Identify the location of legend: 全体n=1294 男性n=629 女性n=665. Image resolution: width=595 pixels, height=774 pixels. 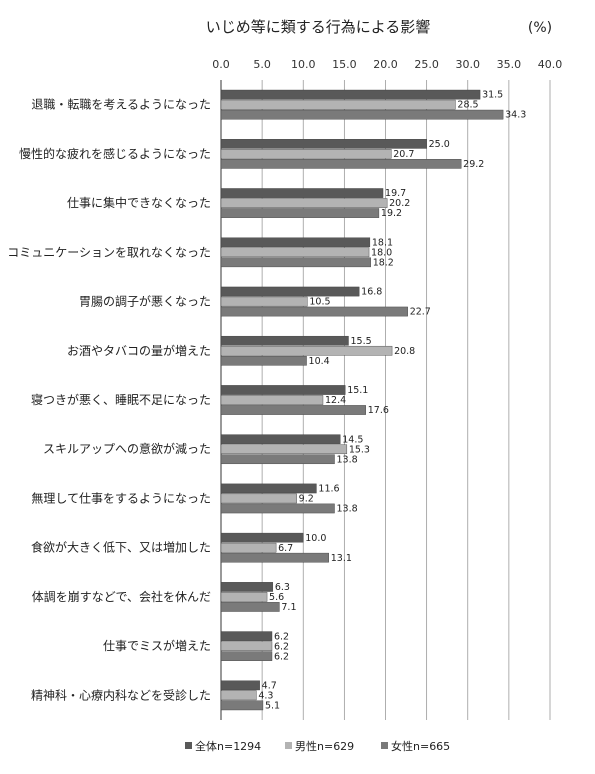
(317, 746).